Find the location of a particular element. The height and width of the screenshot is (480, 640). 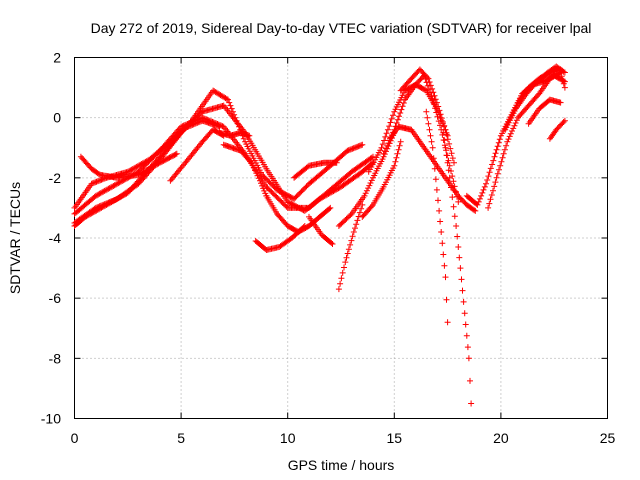

series-track-z is located at coordinates (544, 111).